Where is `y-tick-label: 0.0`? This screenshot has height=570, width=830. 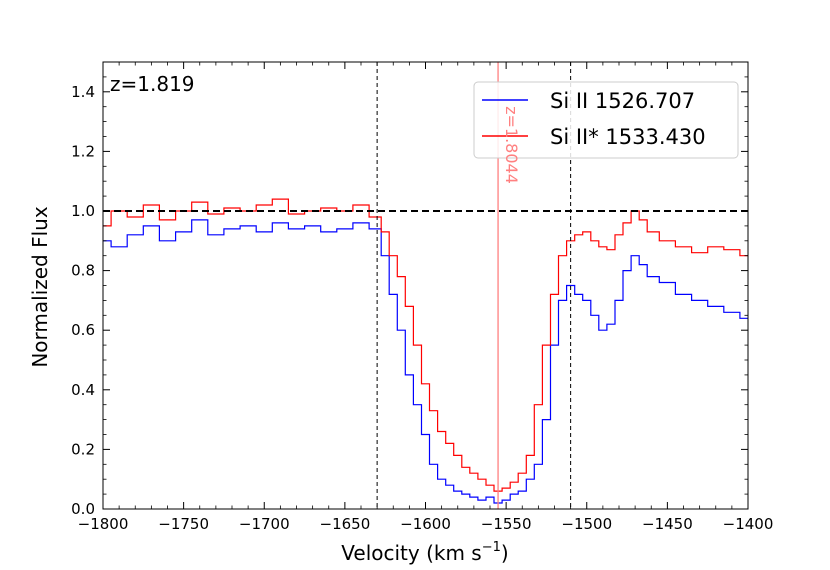
y-tick-label: 0.0 is located at coordinates (83, 509).